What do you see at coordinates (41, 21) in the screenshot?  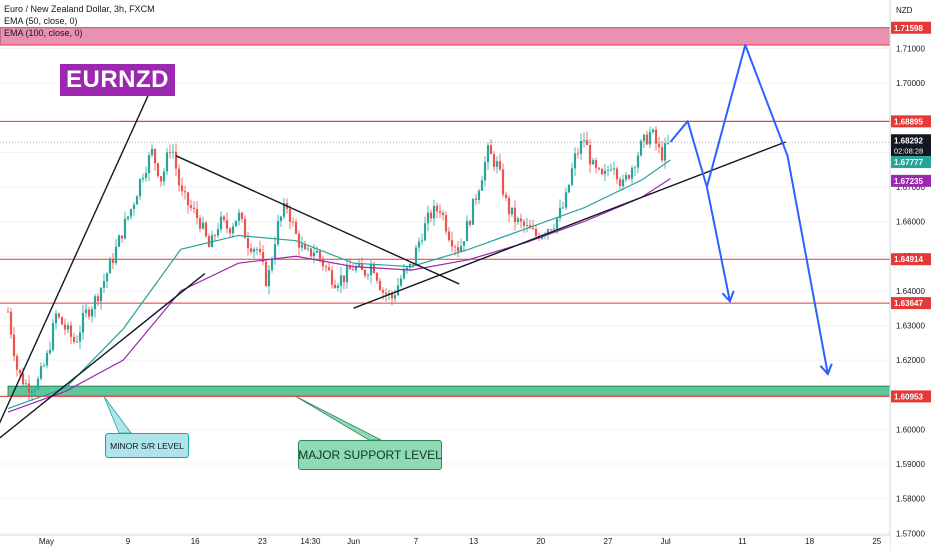 I see `legend-ema50: EMA (50, close, 0)` at bounding box center [41, 21].